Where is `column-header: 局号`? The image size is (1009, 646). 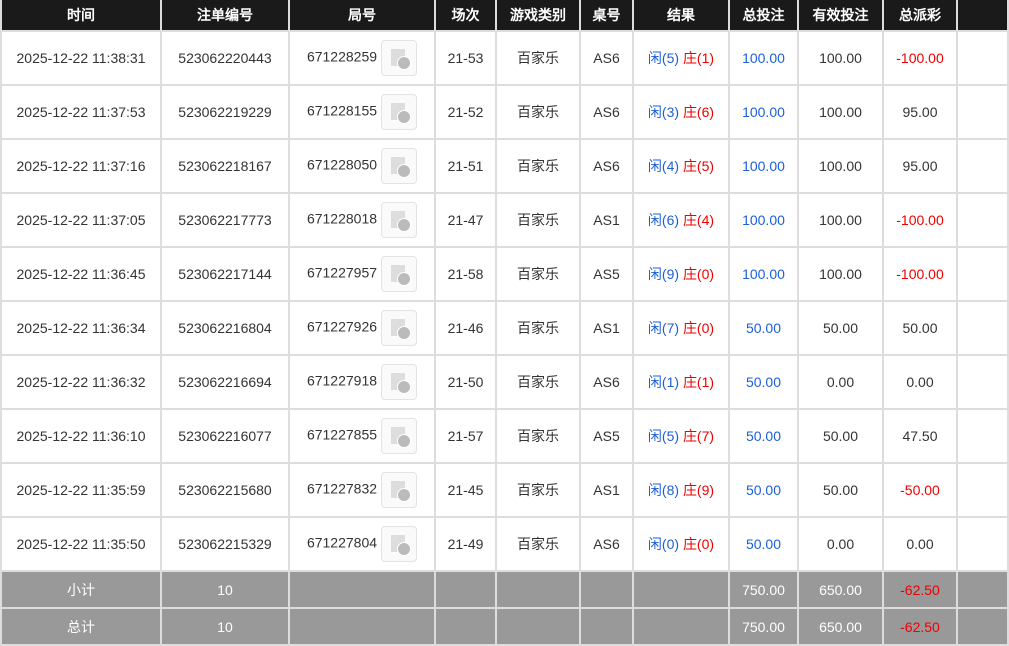 column-header: 局号 is located at coordinates (362, 16).